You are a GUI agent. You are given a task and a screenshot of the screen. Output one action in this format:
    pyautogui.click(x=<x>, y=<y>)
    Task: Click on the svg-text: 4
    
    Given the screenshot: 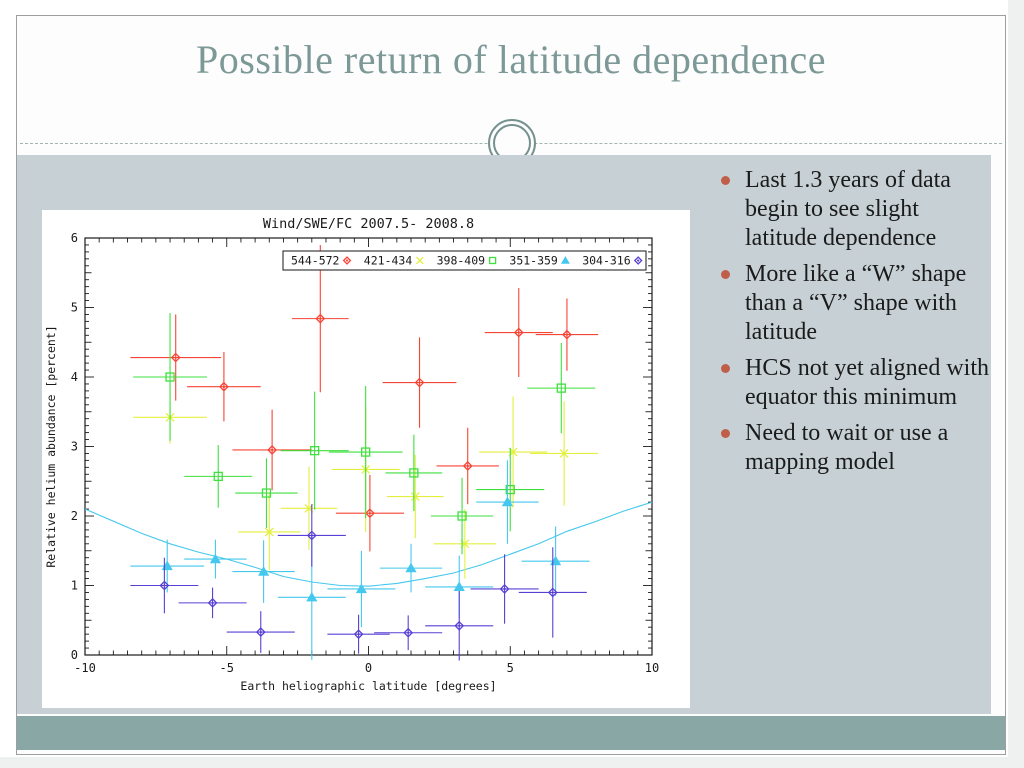 What is the action you would take?
    pyautogui.click(x=74, y=377)
    